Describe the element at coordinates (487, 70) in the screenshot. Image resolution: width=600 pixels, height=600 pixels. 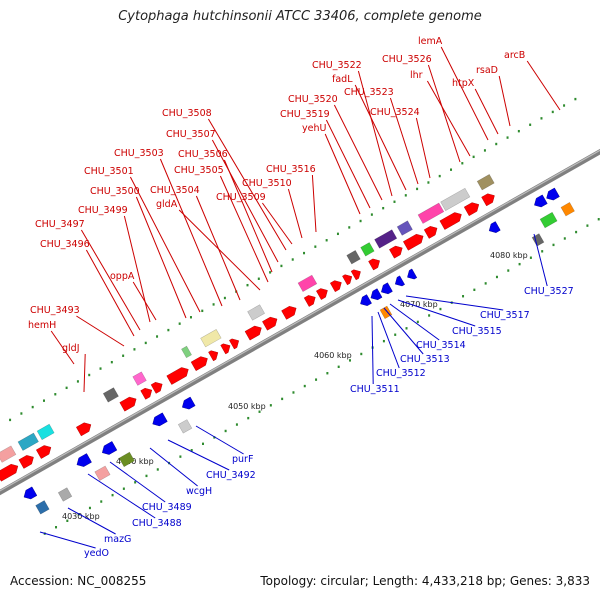
I see `gene-label-rsaD: rsaD` at that location.